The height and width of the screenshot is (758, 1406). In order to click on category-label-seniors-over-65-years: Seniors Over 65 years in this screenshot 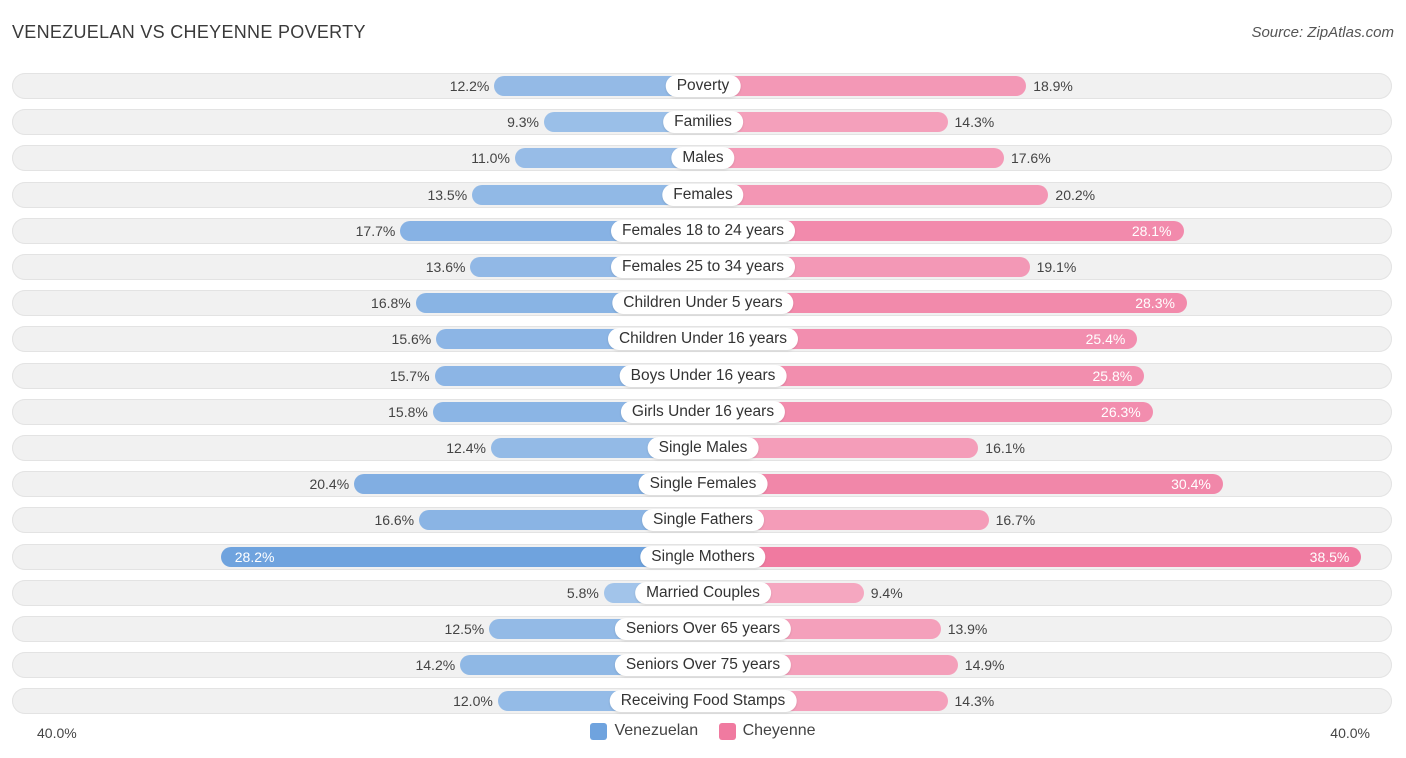, I will do `click(703, 629)`.